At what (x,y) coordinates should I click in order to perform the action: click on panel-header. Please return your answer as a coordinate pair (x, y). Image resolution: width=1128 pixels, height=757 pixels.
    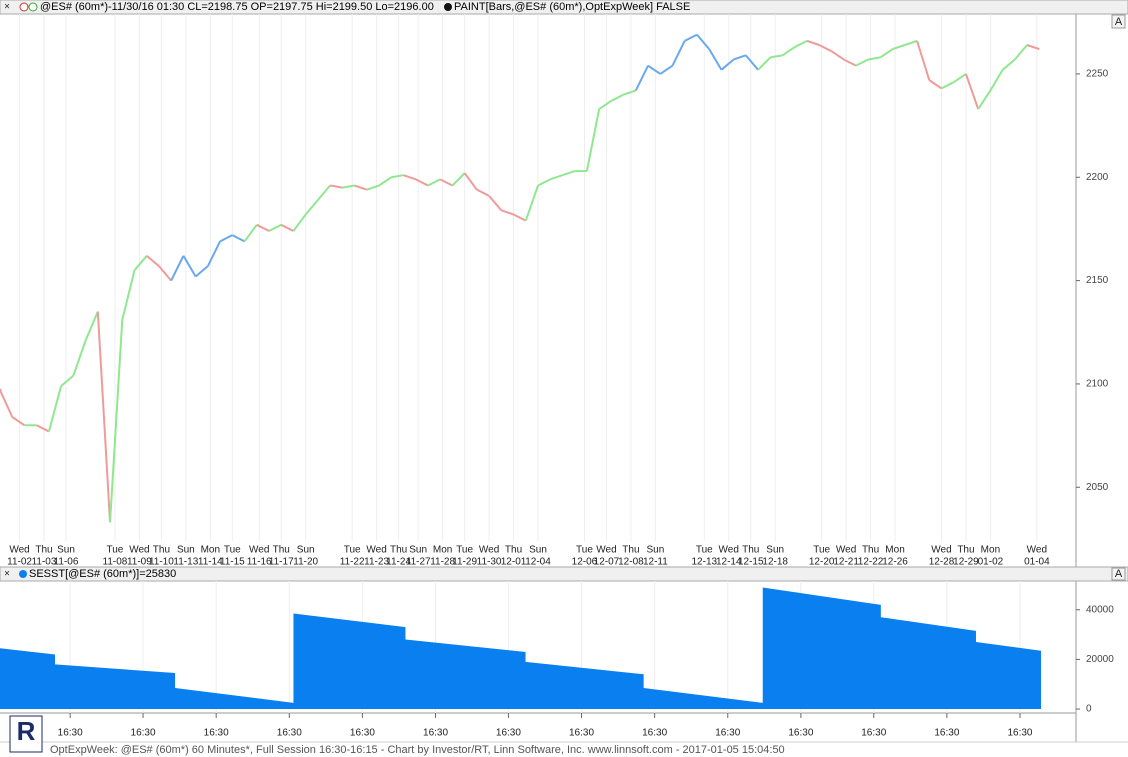
    Looking at the image, I should click on (564, 574).